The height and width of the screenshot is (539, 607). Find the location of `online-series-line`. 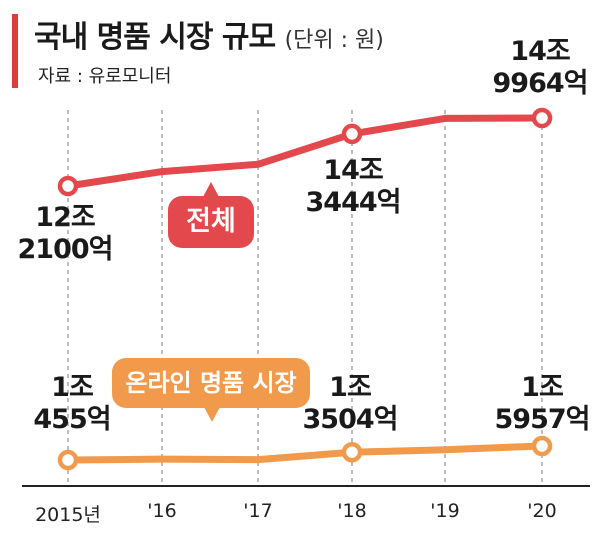

online-series-line is located at coordinates (305, 453).